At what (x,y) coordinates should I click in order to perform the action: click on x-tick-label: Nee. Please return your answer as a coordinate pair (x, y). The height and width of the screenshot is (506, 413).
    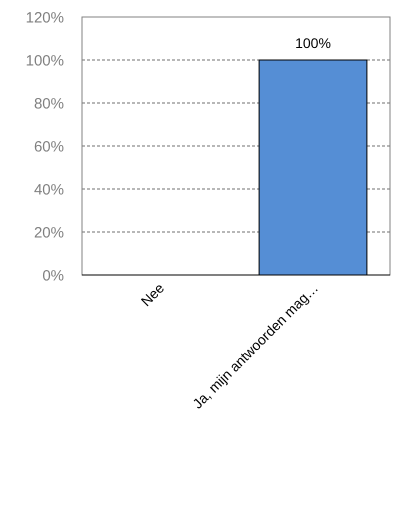
    Looking at the image, I should click on (153, 295).